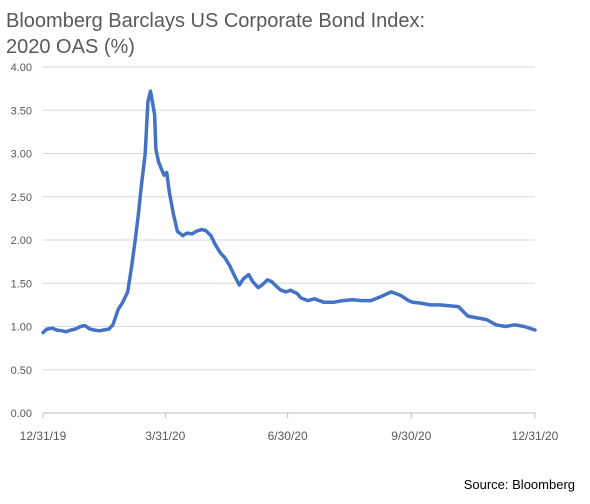 The image size is (590, 504). I want to click on y-tick-label: 2.00, so click(21, 241).